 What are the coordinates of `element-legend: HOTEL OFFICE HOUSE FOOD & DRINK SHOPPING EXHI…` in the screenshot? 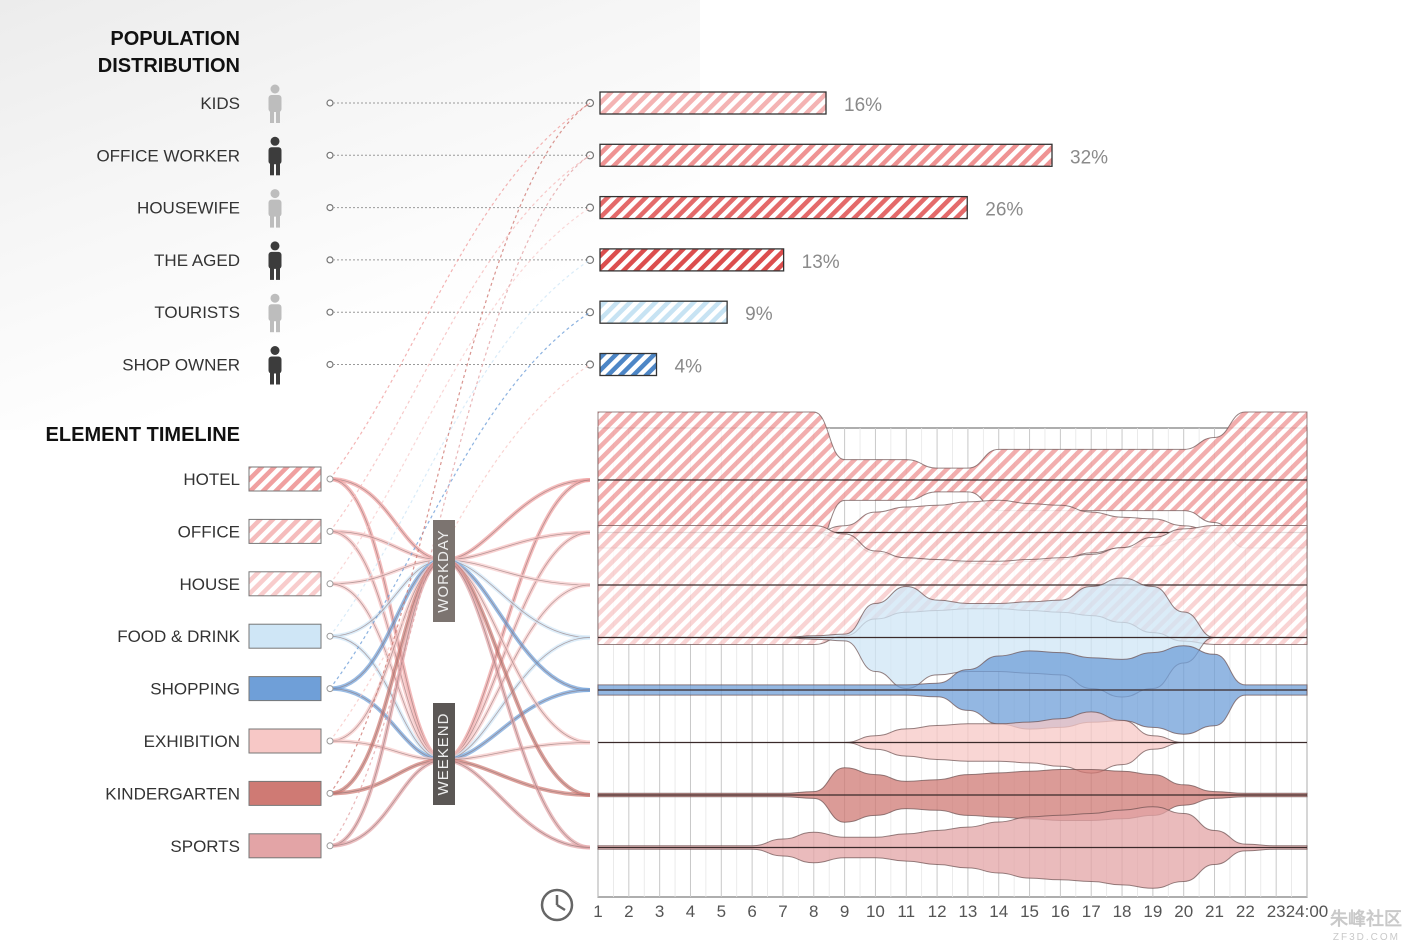 It's located at (219, 662).